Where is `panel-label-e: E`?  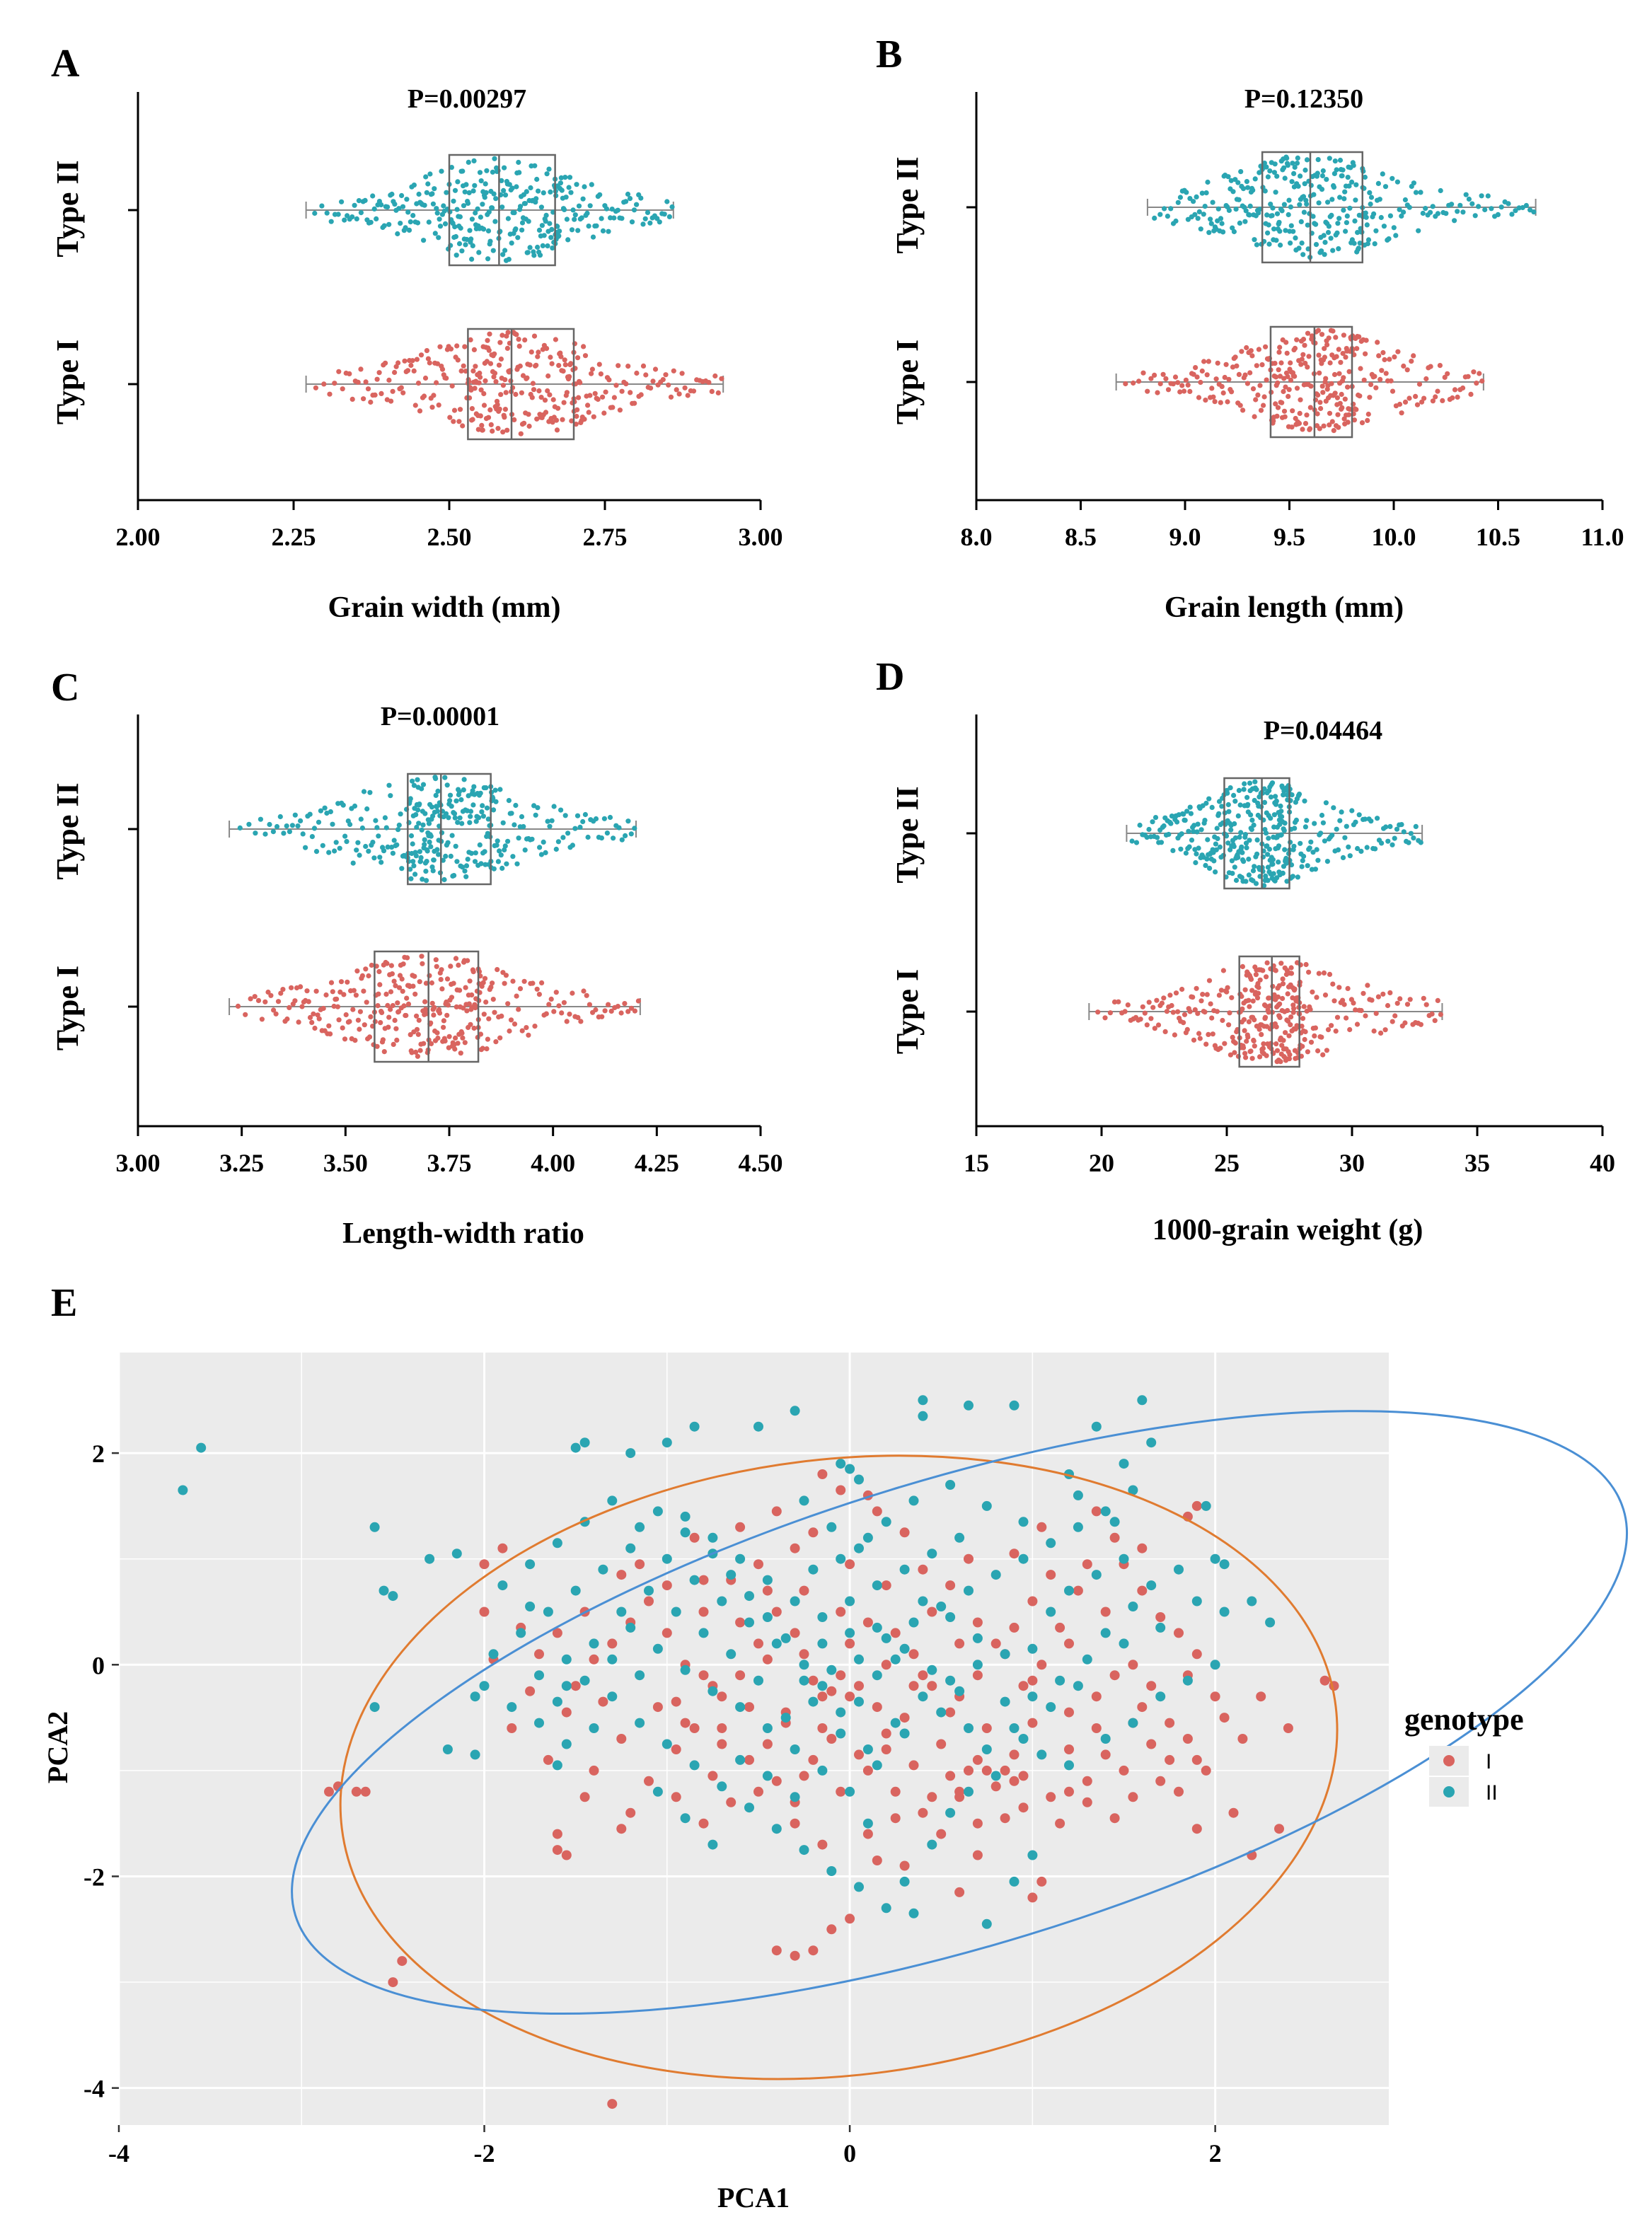
panel-label-e: E is located at coordinates (64, 1303).